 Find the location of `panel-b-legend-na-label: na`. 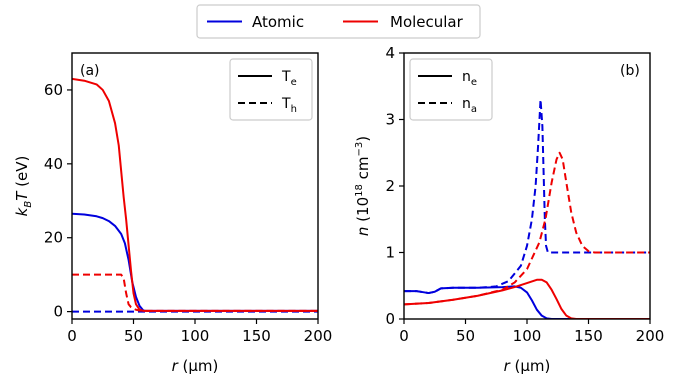

panel-b-legend-na-label: na is located at coordinates (469, 105).